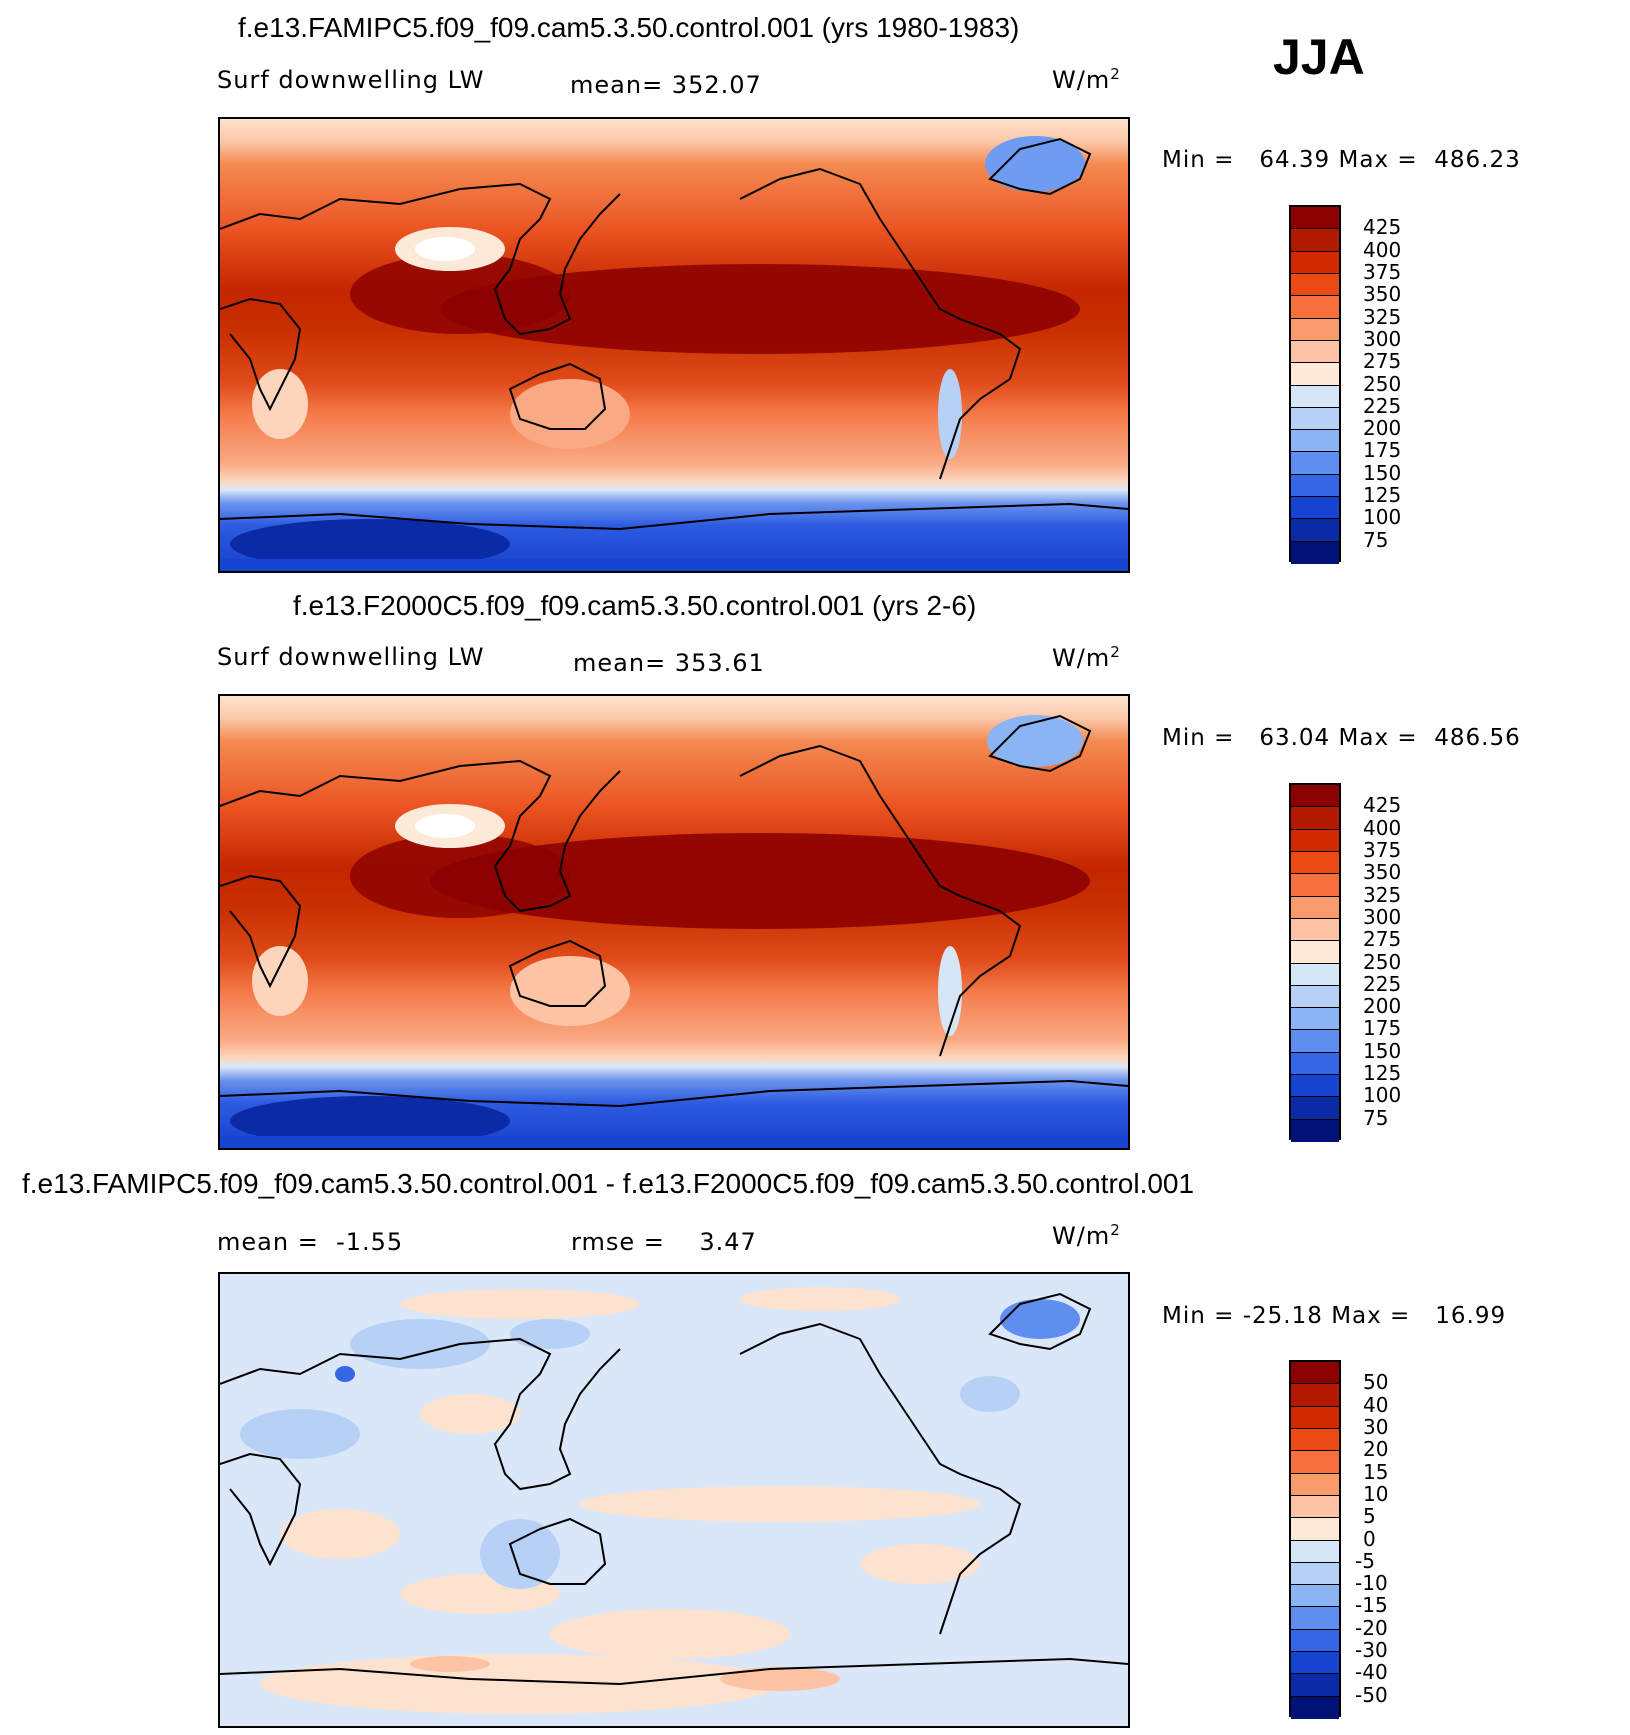 The width and height of the screenshot is (1630, 1735). I want to click on colorbar-tick-label: 350, so click(1382, 294).